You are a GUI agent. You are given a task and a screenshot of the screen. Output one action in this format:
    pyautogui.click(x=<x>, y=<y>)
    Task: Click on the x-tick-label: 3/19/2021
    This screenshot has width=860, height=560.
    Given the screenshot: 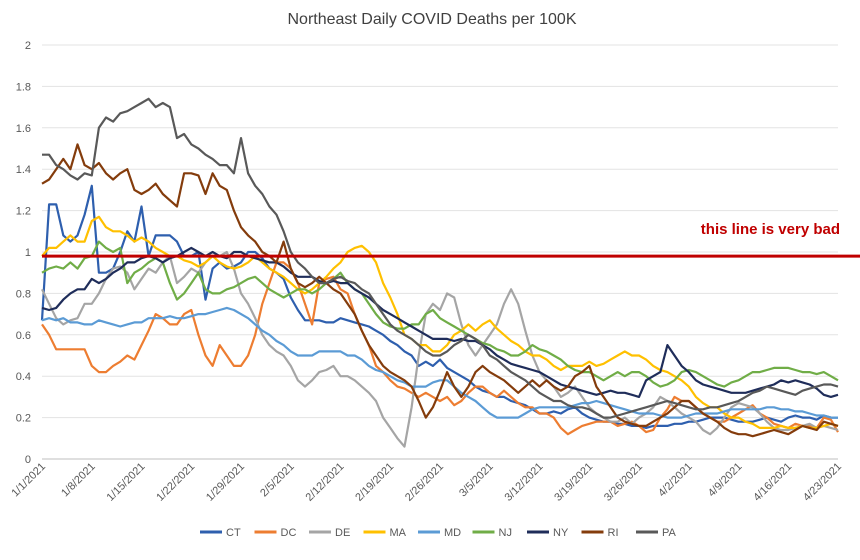 What is the action you would take?
    pyautogui.click(x=573, y=482)
    